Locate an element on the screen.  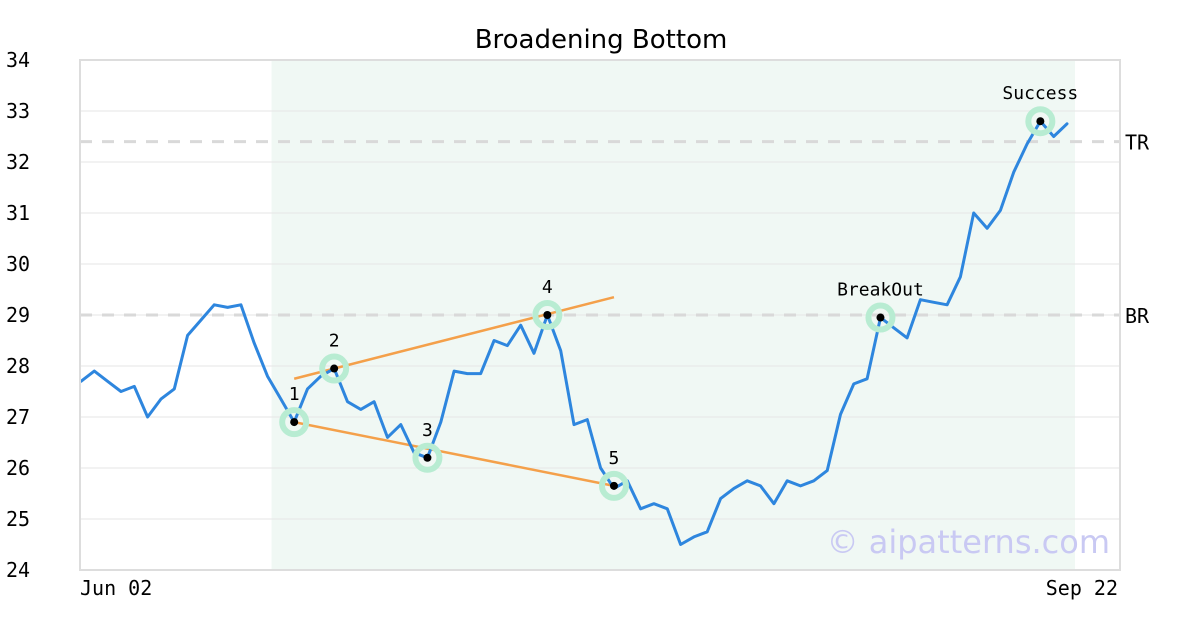
point-label: 2 is located at coordinates (334, 341).